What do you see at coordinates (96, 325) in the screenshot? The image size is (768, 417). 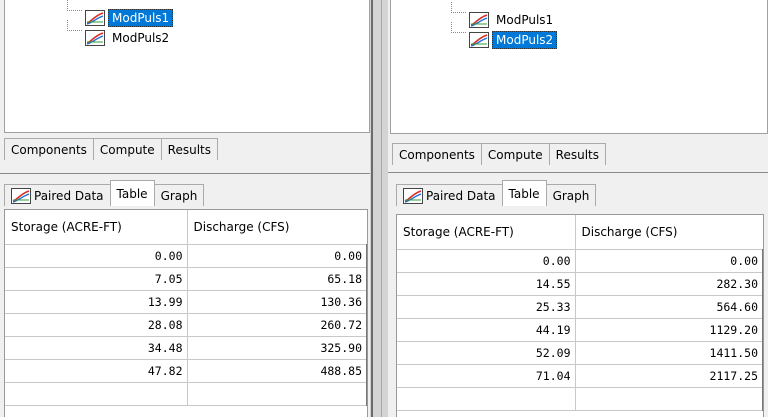 I see `table-cell: 28.08` at bounding box center [96, 325].